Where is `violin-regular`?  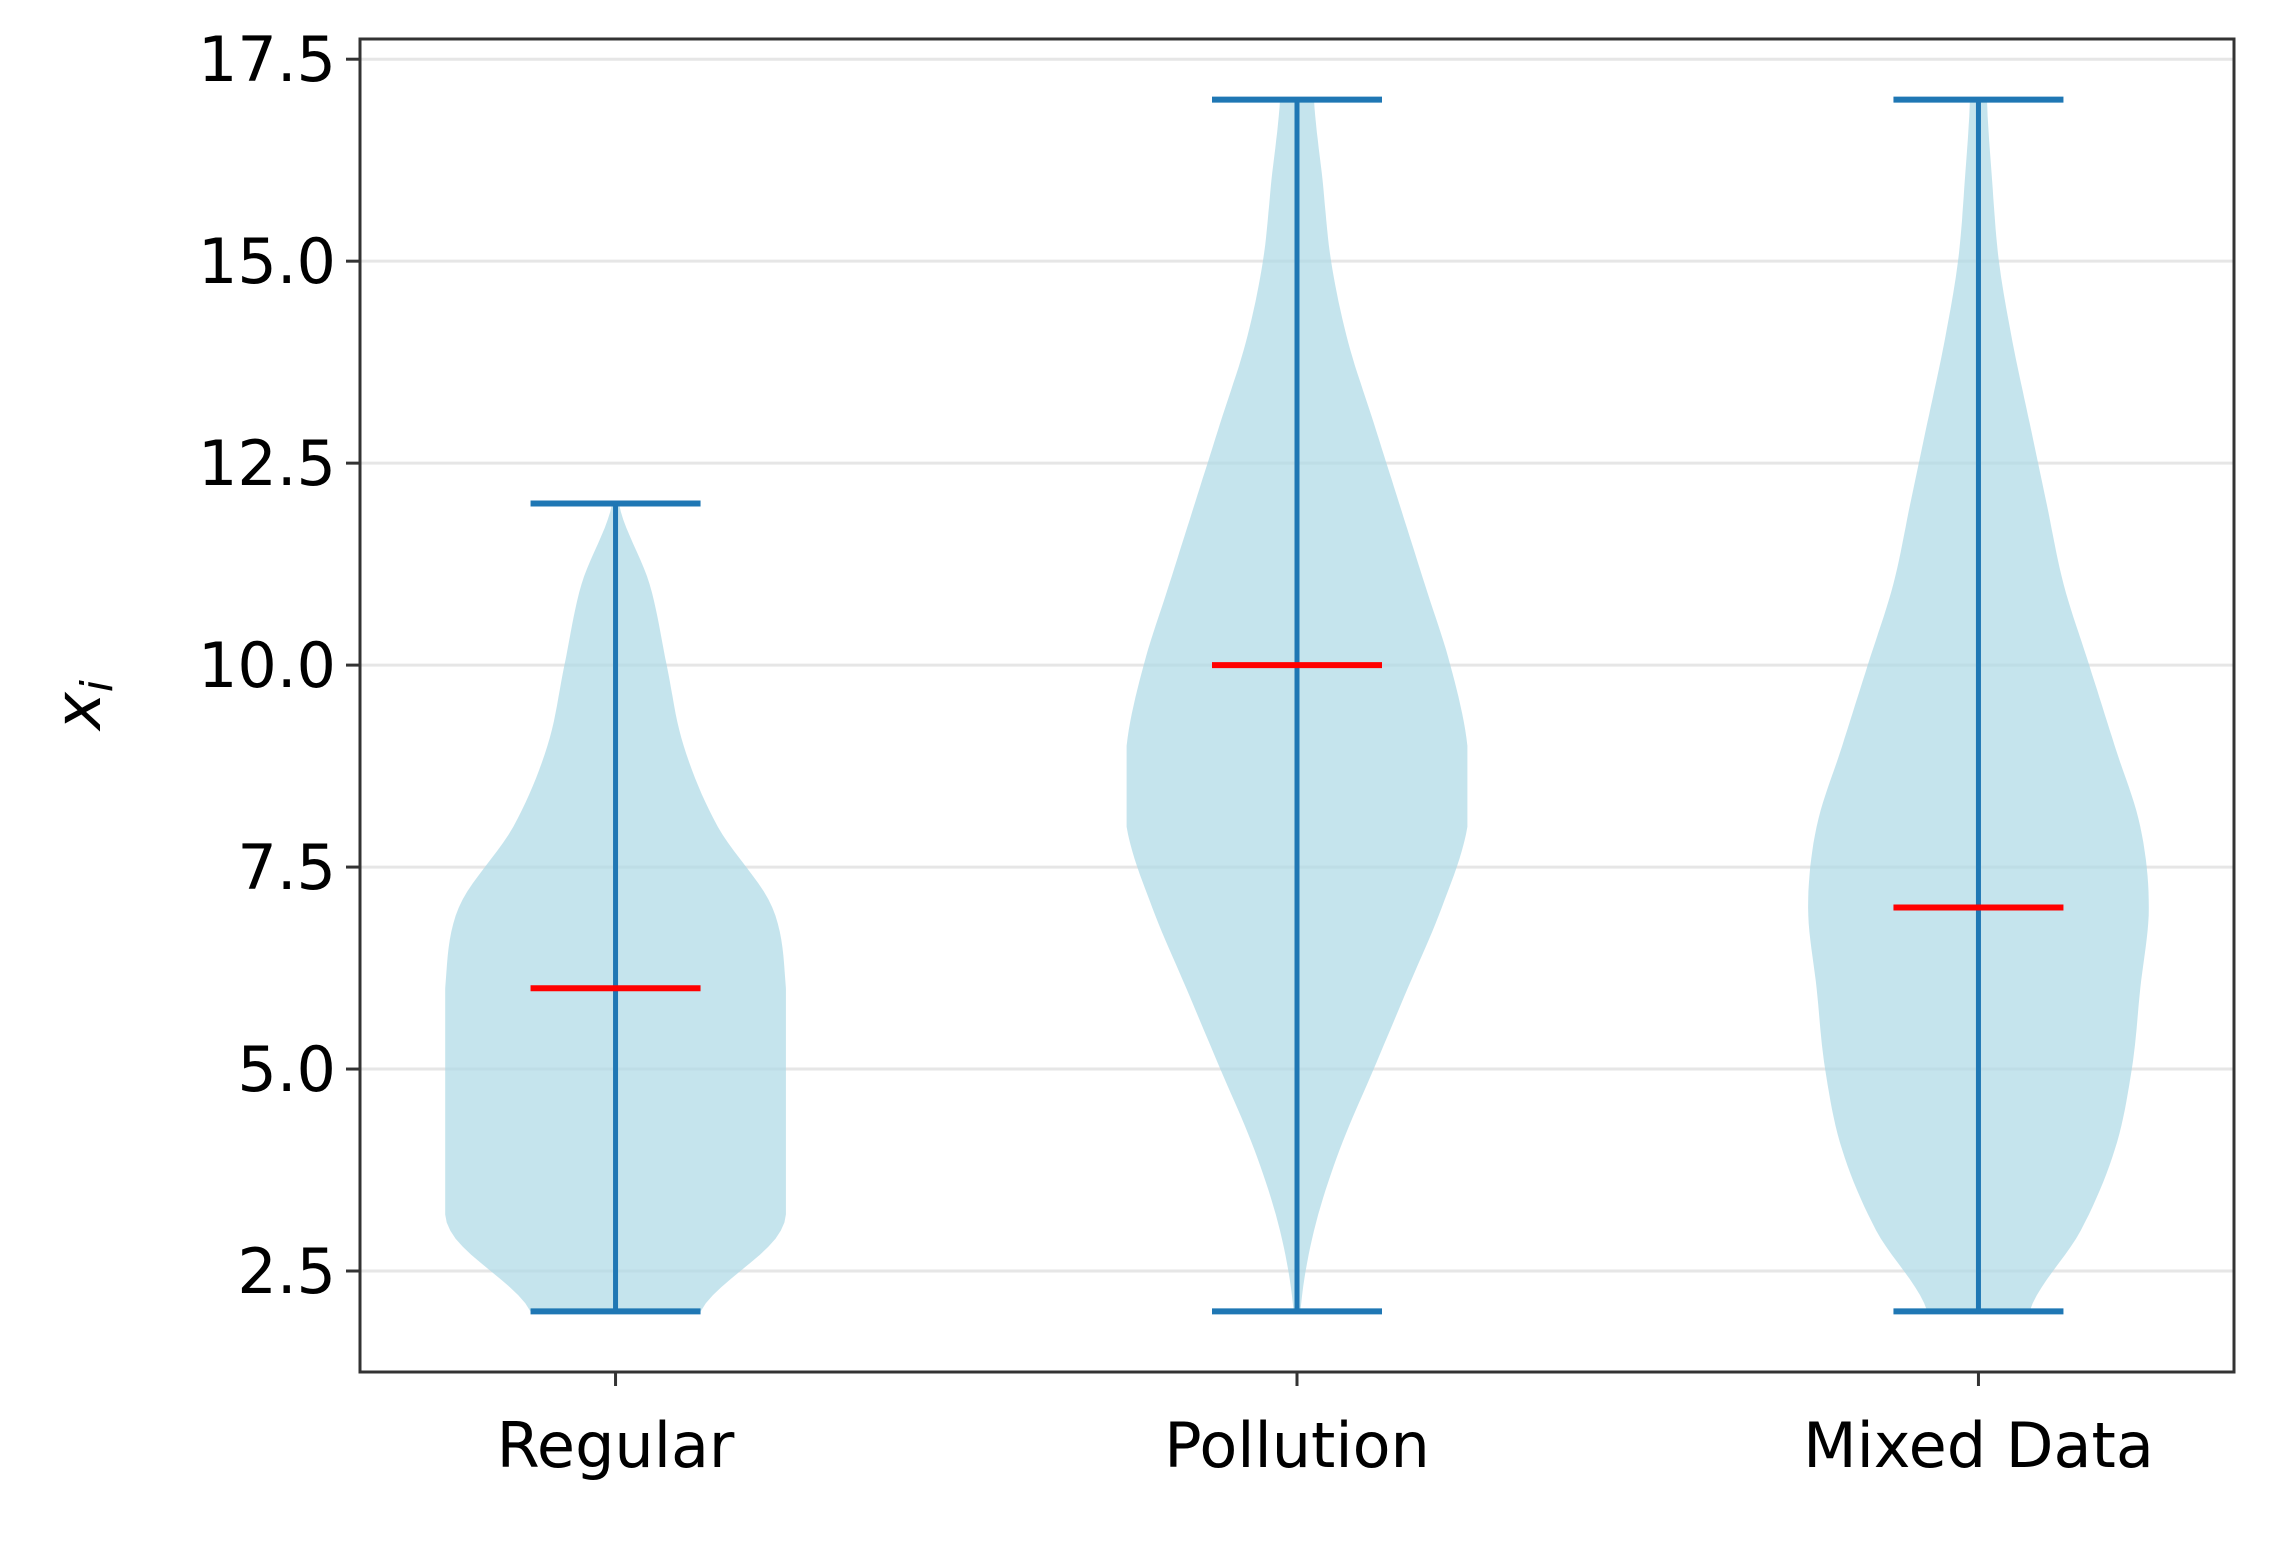
violin-regular is located at coordinates (615, 907).